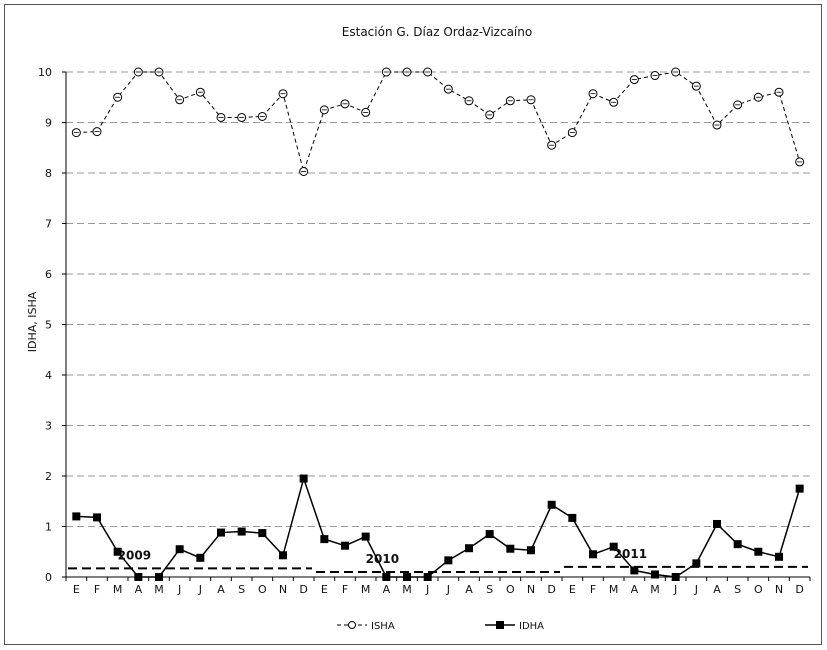 The width and height of the screenshot is (827, 650). What do you see at coordinates (48, 375) in the screenshot?
I see `y-tick-label: 4` at bounding box center [48, 375].